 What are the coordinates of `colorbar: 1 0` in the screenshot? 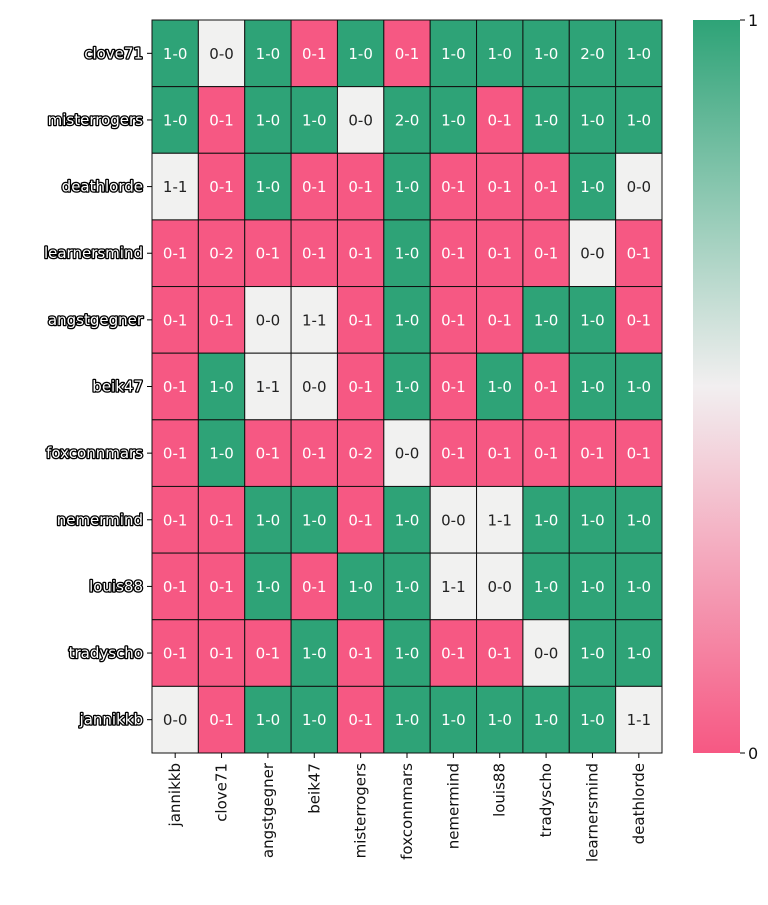 It's located at (725, 387).